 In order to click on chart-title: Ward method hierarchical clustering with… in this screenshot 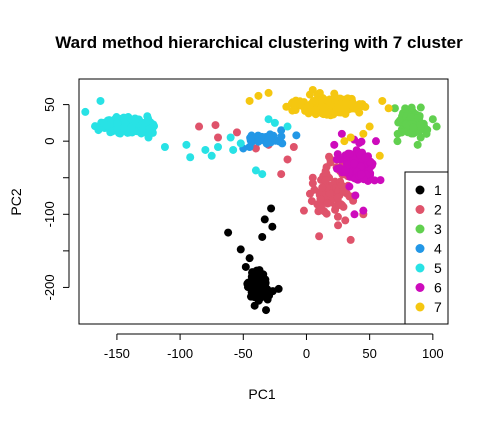, I will do `click(259, 42)`.